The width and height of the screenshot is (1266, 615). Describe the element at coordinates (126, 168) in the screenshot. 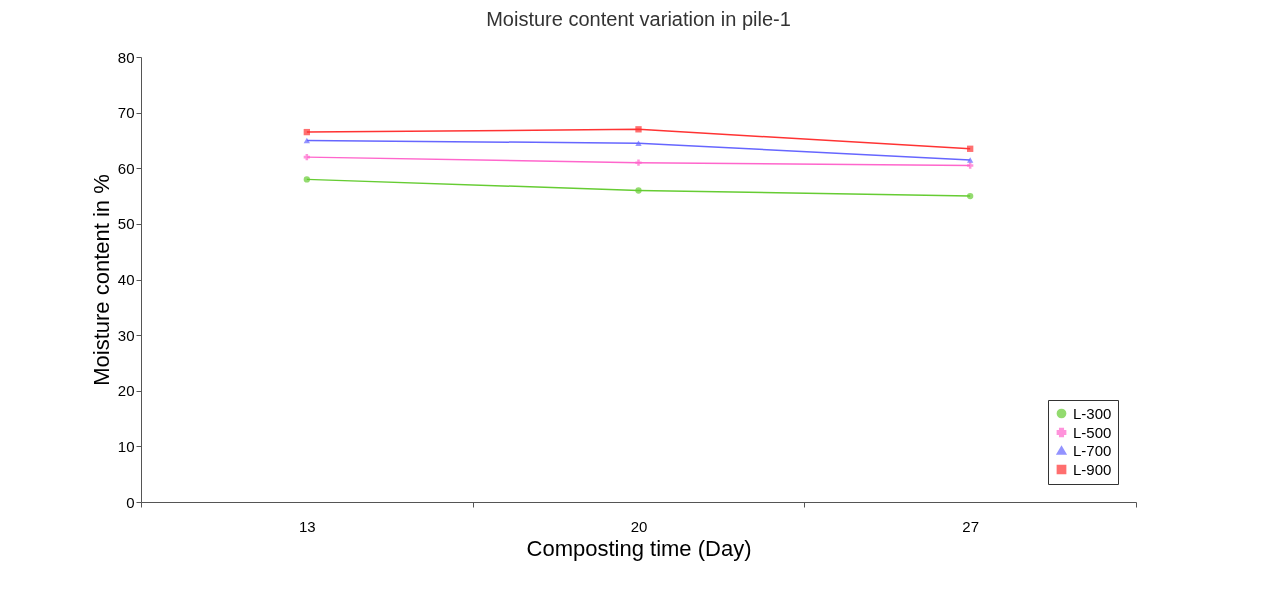

I see `y-tick-label: 60` at that location.